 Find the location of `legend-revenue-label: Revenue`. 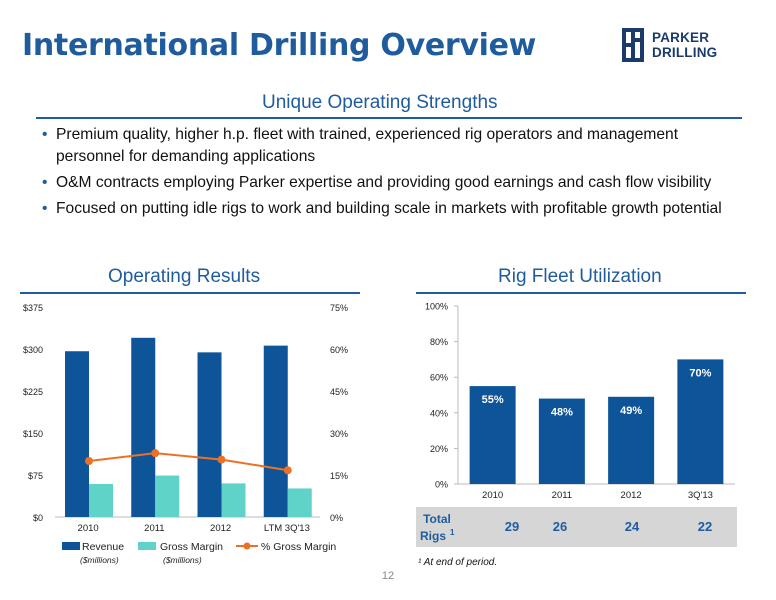

legend-revenue-label: Revenue is located at coordinates (103, 547).